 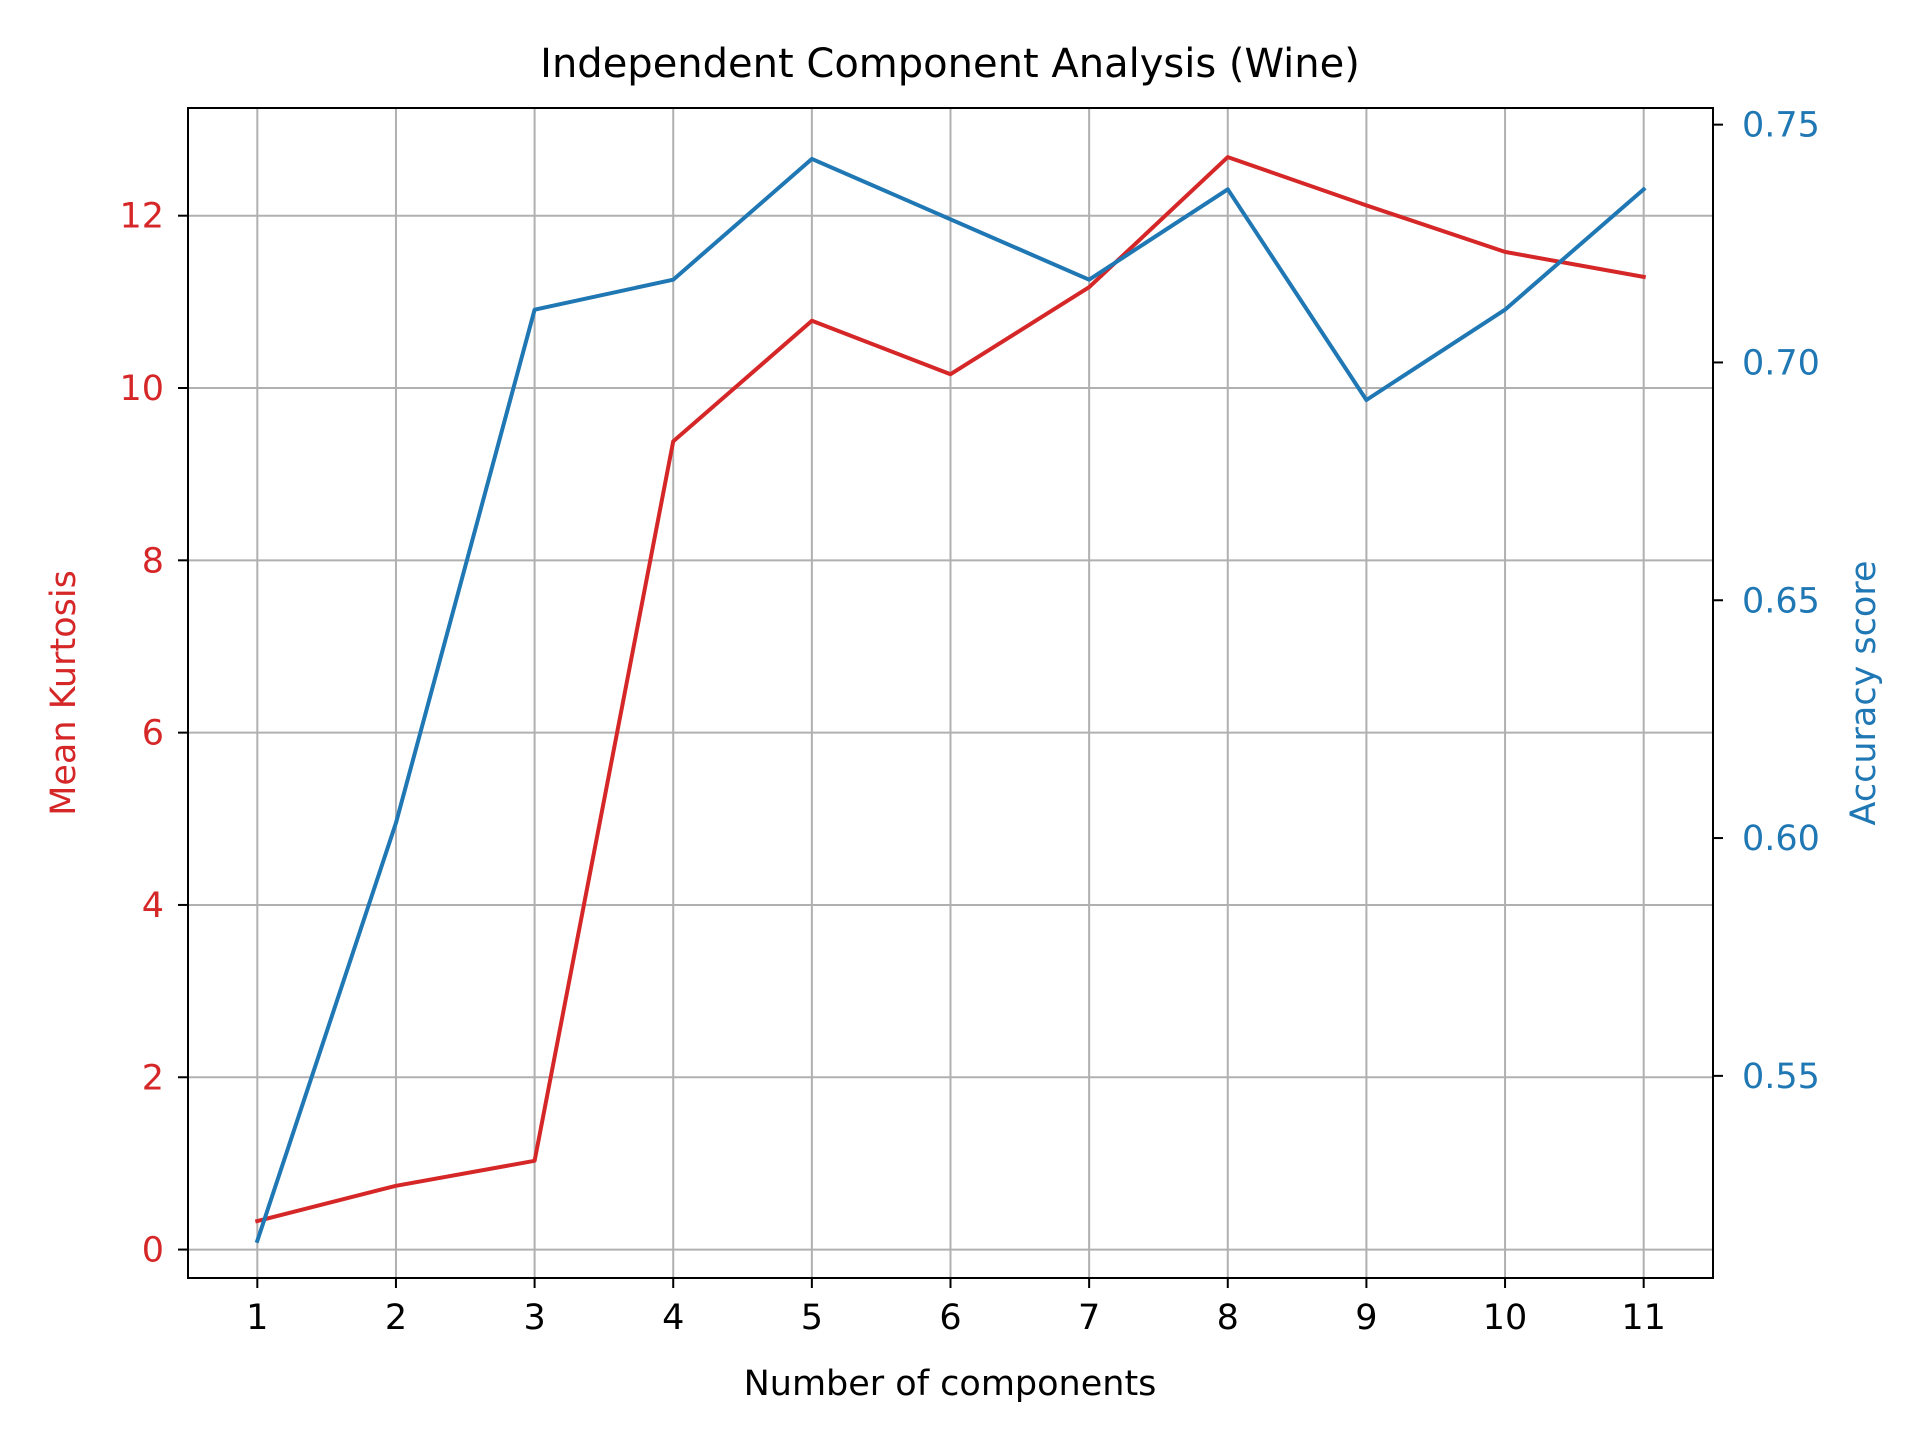 What do you see at coordinates (812, 1318) in the screenshot?
I see `x-tick-label: 5` at bounding box center [812, 1318].